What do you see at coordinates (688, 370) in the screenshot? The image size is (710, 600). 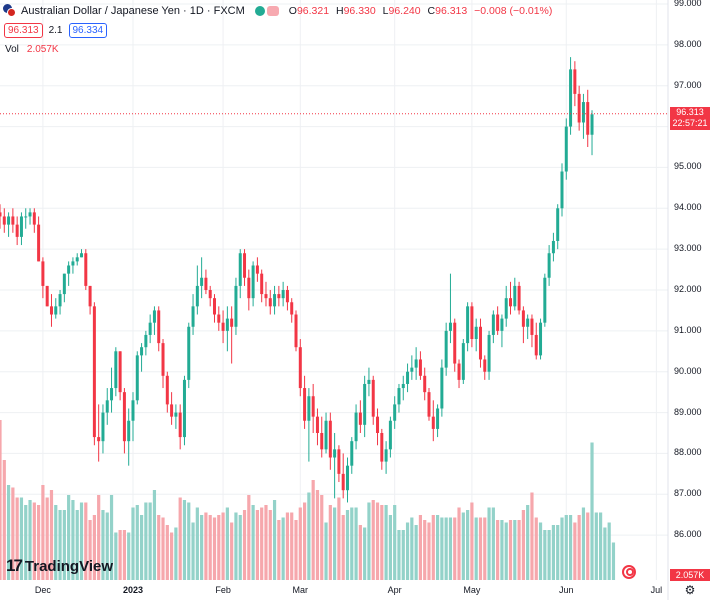 I see `price-tick-label: 90.000` at bounding box center [688, 370].